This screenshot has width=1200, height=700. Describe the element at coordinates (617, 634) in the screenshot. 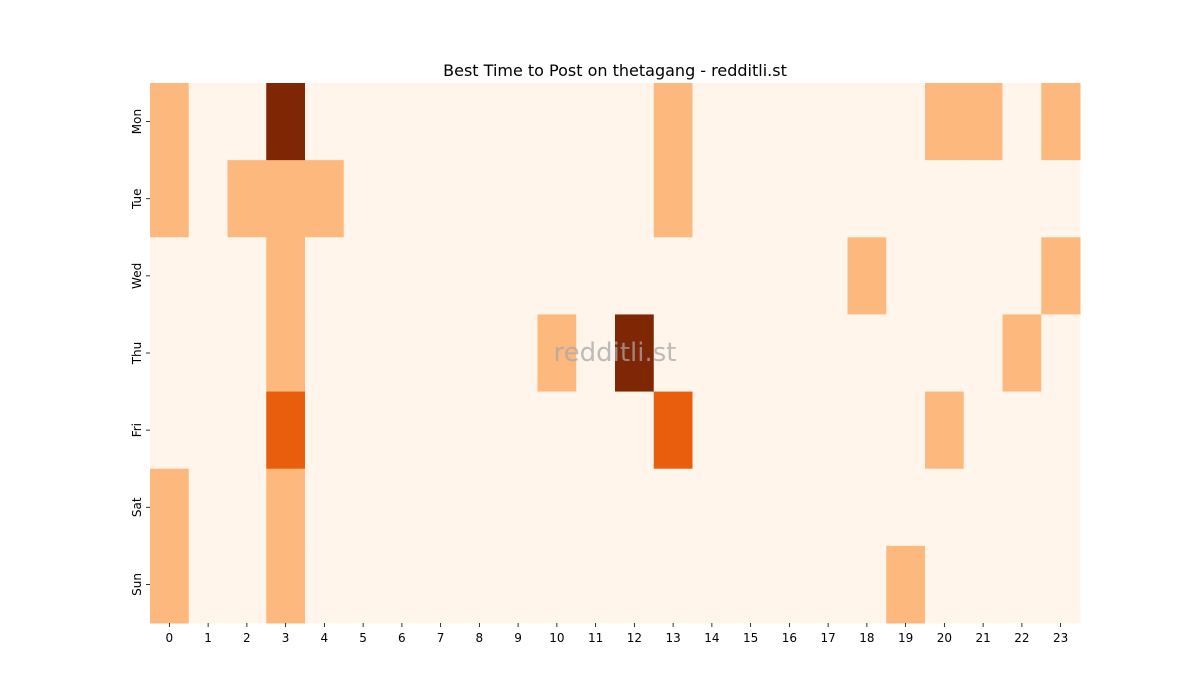

I see `x-axis: 0 1 2 3 4 5 6 7 8 9 10 11 12 13 14 15 16 17 18 19 20 21 22 23` at that location.